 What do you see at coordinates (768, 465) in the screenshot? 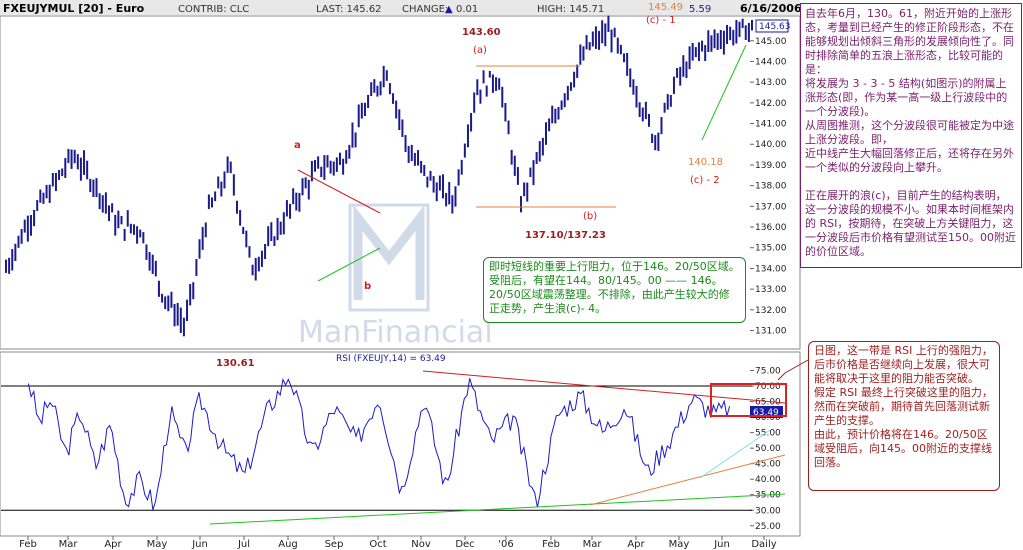
I see `rsi-y-tick-label: 45.00` at bounding box center [768, 465].